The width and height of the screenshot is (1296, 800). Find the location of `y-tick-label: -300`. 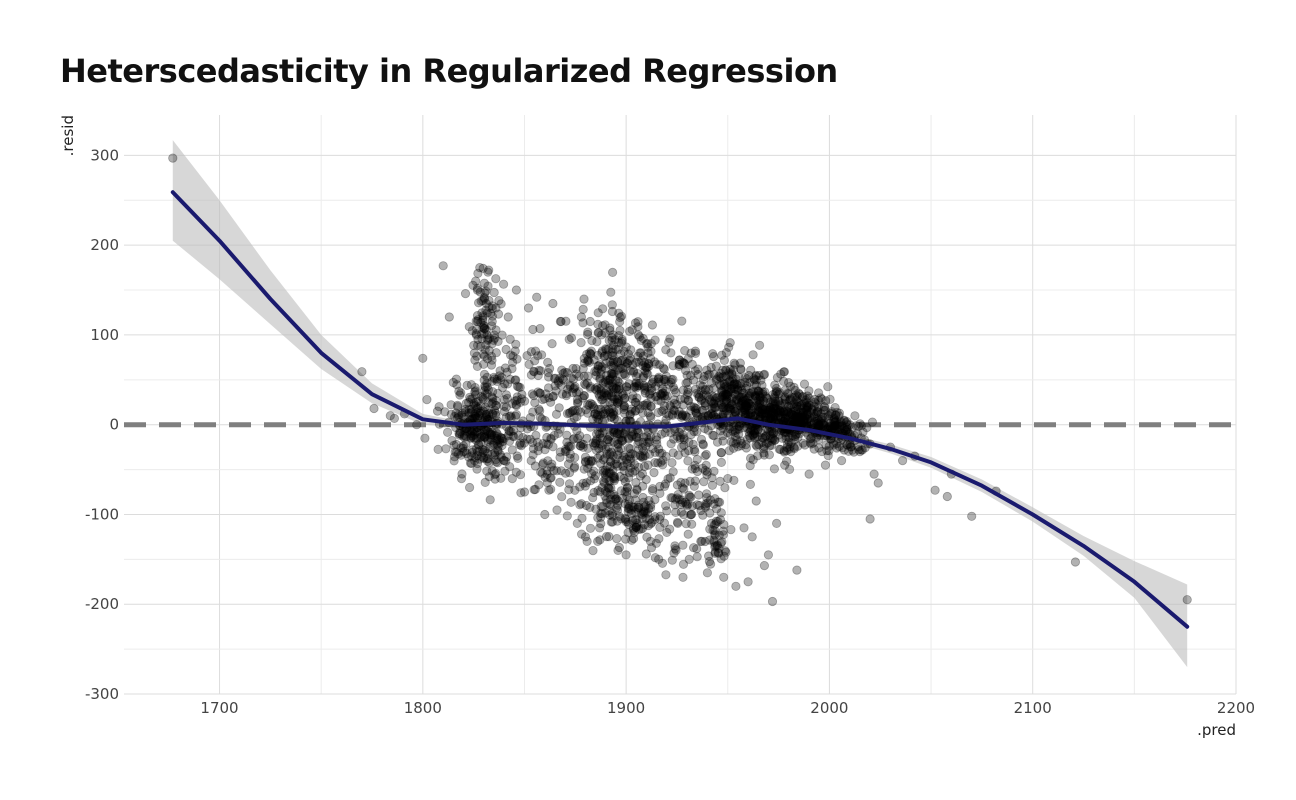

y-tick-label: -300 is located at coordinates (102, 694).